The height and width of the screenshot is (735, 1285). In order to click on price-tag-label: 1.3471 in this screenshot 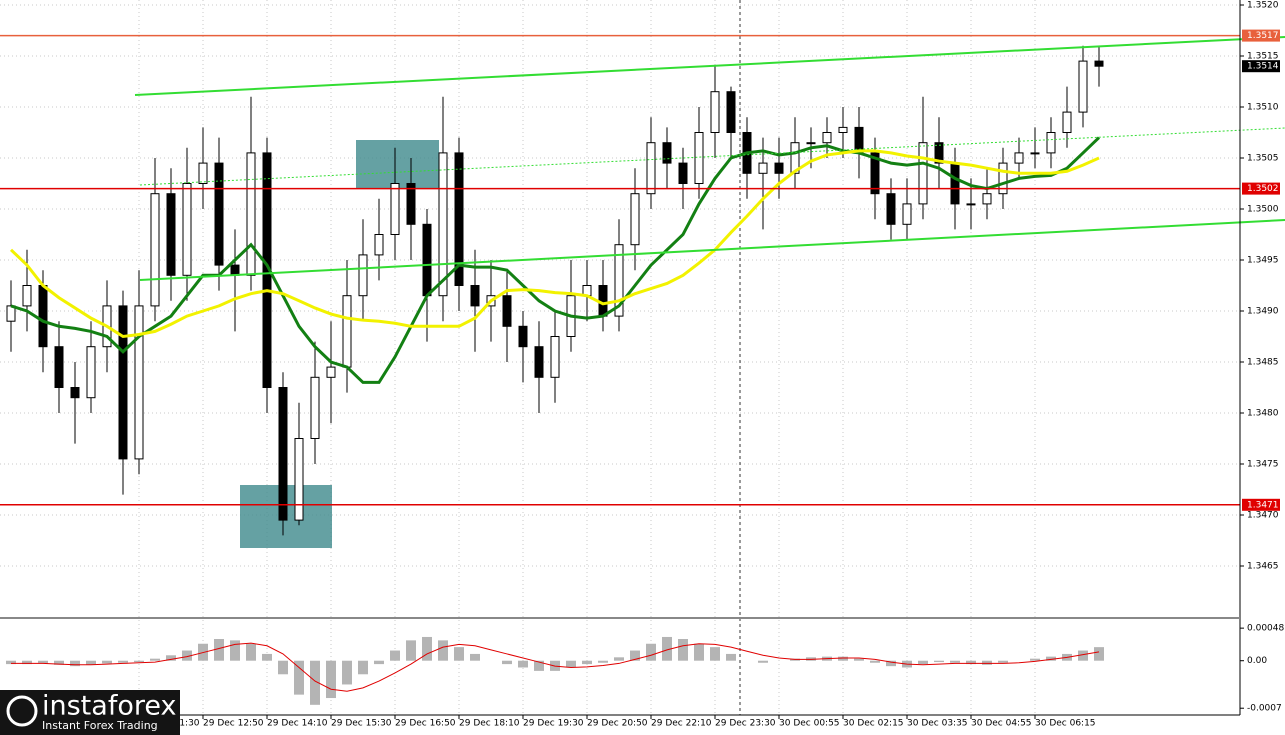, I will do `click(1263, 505)`.